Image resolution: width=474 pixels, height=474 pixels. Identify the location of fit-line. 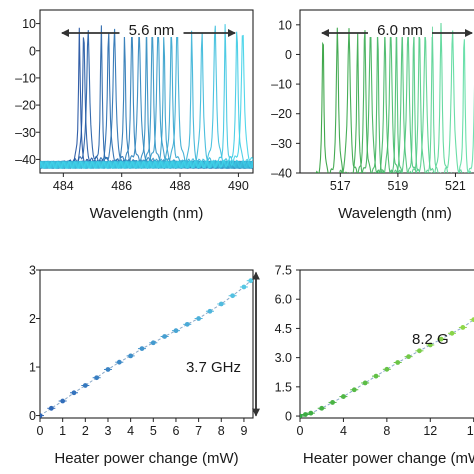
(387, 367).